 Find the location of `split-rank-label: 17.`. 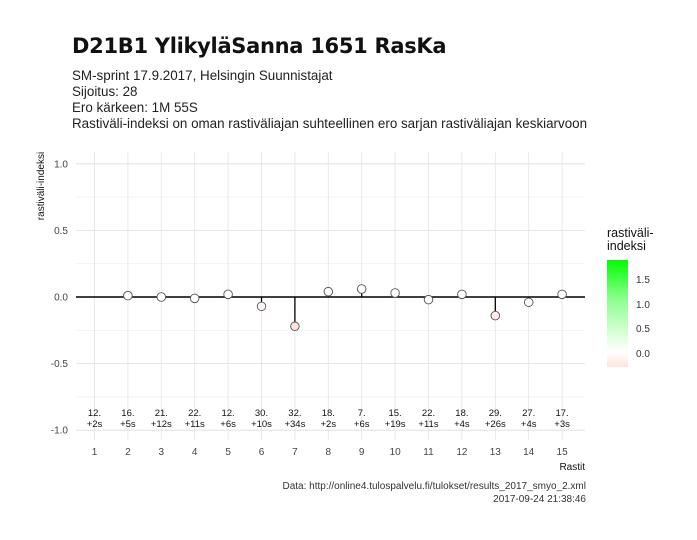

split-rank-label: 17. is located at coordinates (561, 413).